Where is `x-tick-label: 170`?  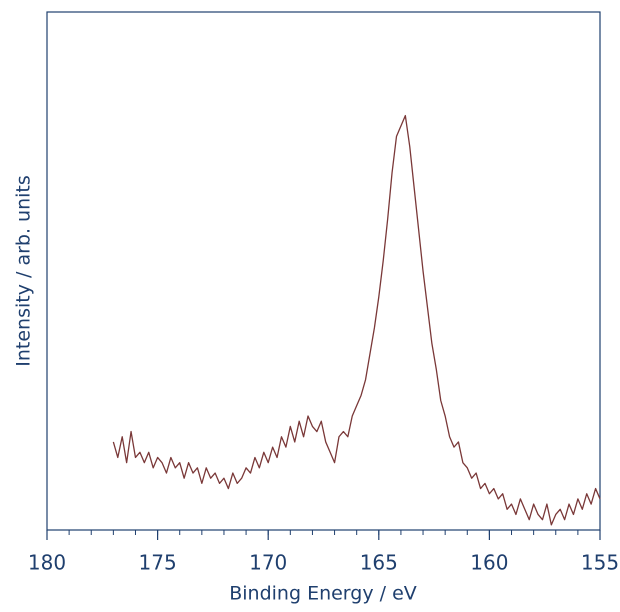 x-tick-label: 170 is located at coordinates (268, 563).